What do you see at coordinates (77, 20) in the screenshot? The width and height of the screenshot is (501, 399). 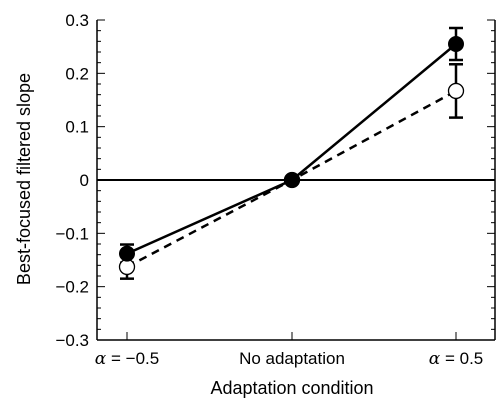 I see `y-tick-label: 0.3` at bounding box center [77, 20].